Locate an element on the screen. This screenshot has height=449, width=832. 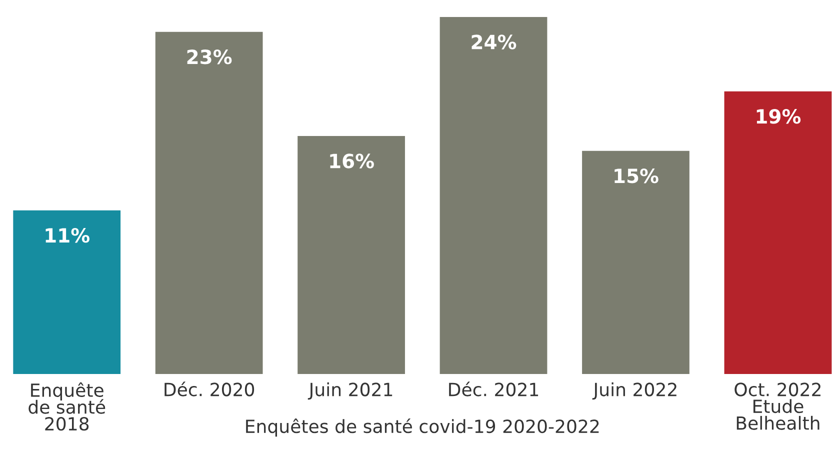
x-tick-label: Déc. 2020 is located at coordinates (209, 389).